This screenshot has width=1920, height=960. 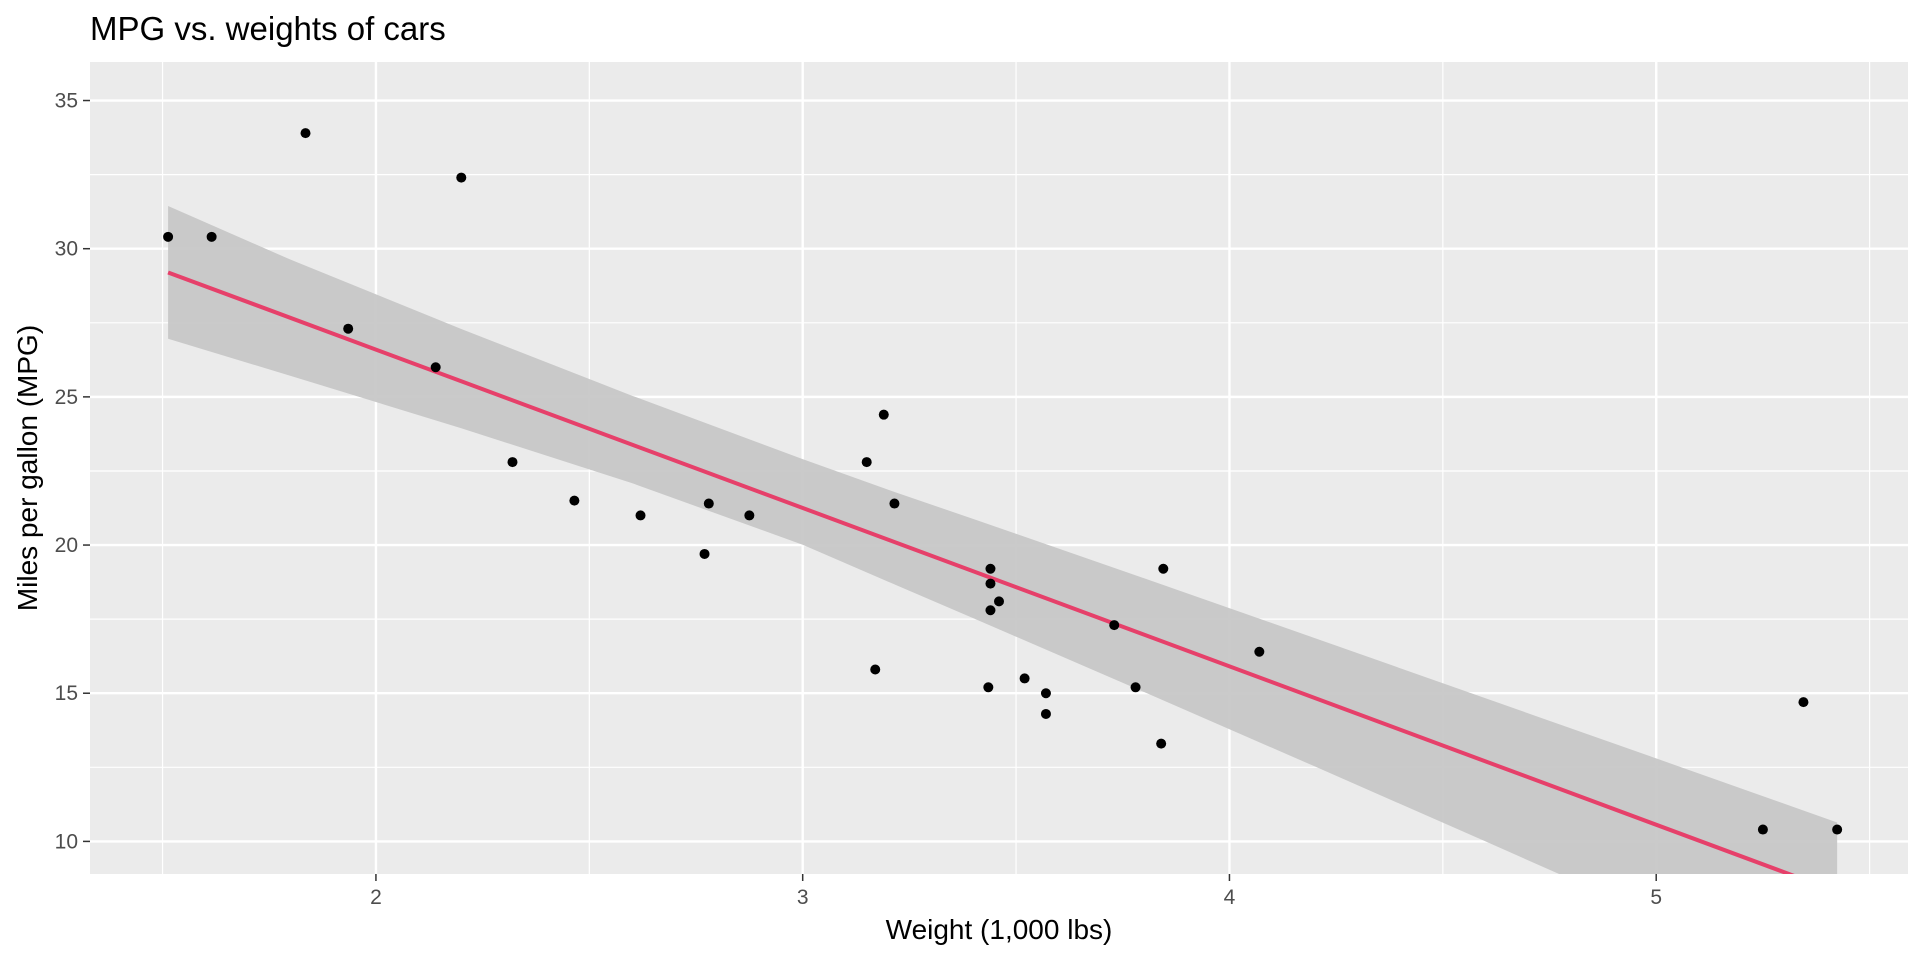 I want to click on x-tick-label: 2, so click(x=376, y=897).